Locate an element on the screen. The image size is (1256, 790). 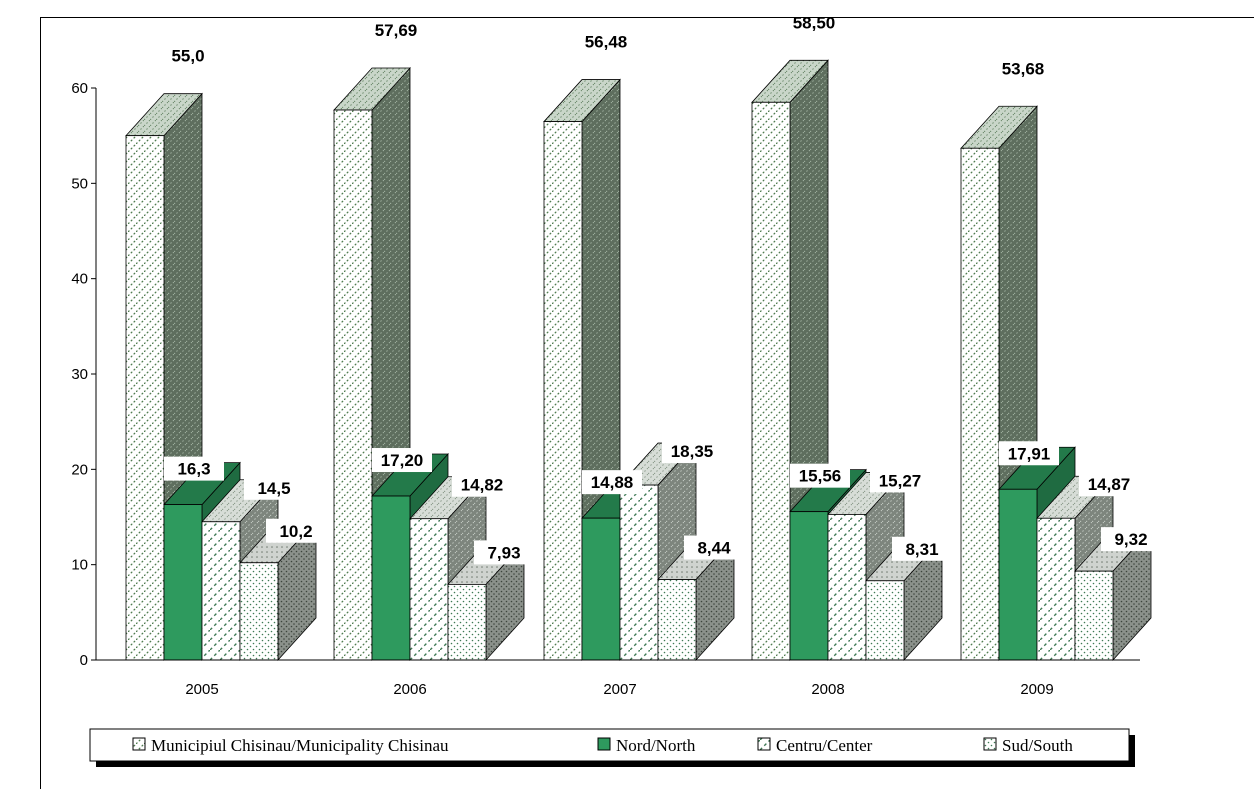
legend-label-centru: Centru/Center is located at coordinates (824, 745).